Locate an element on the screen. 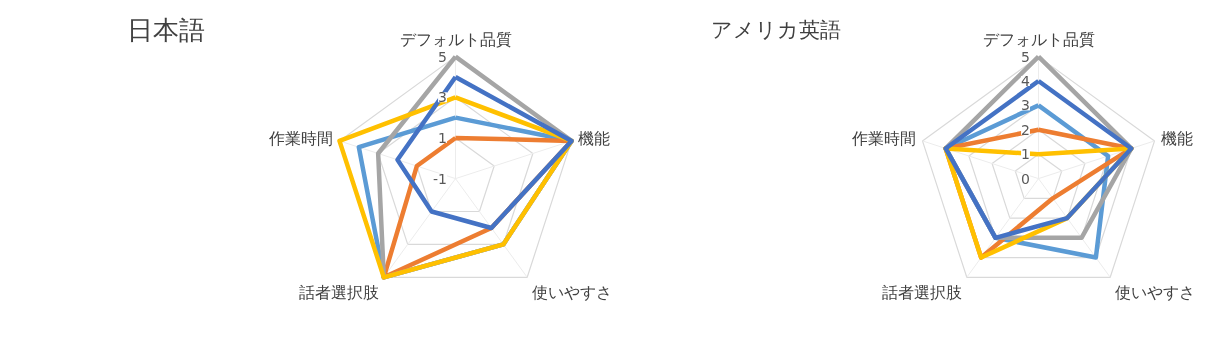 The image size is (1230, 360). y-tick-label: 4 is located at coordinates (1026, 81).